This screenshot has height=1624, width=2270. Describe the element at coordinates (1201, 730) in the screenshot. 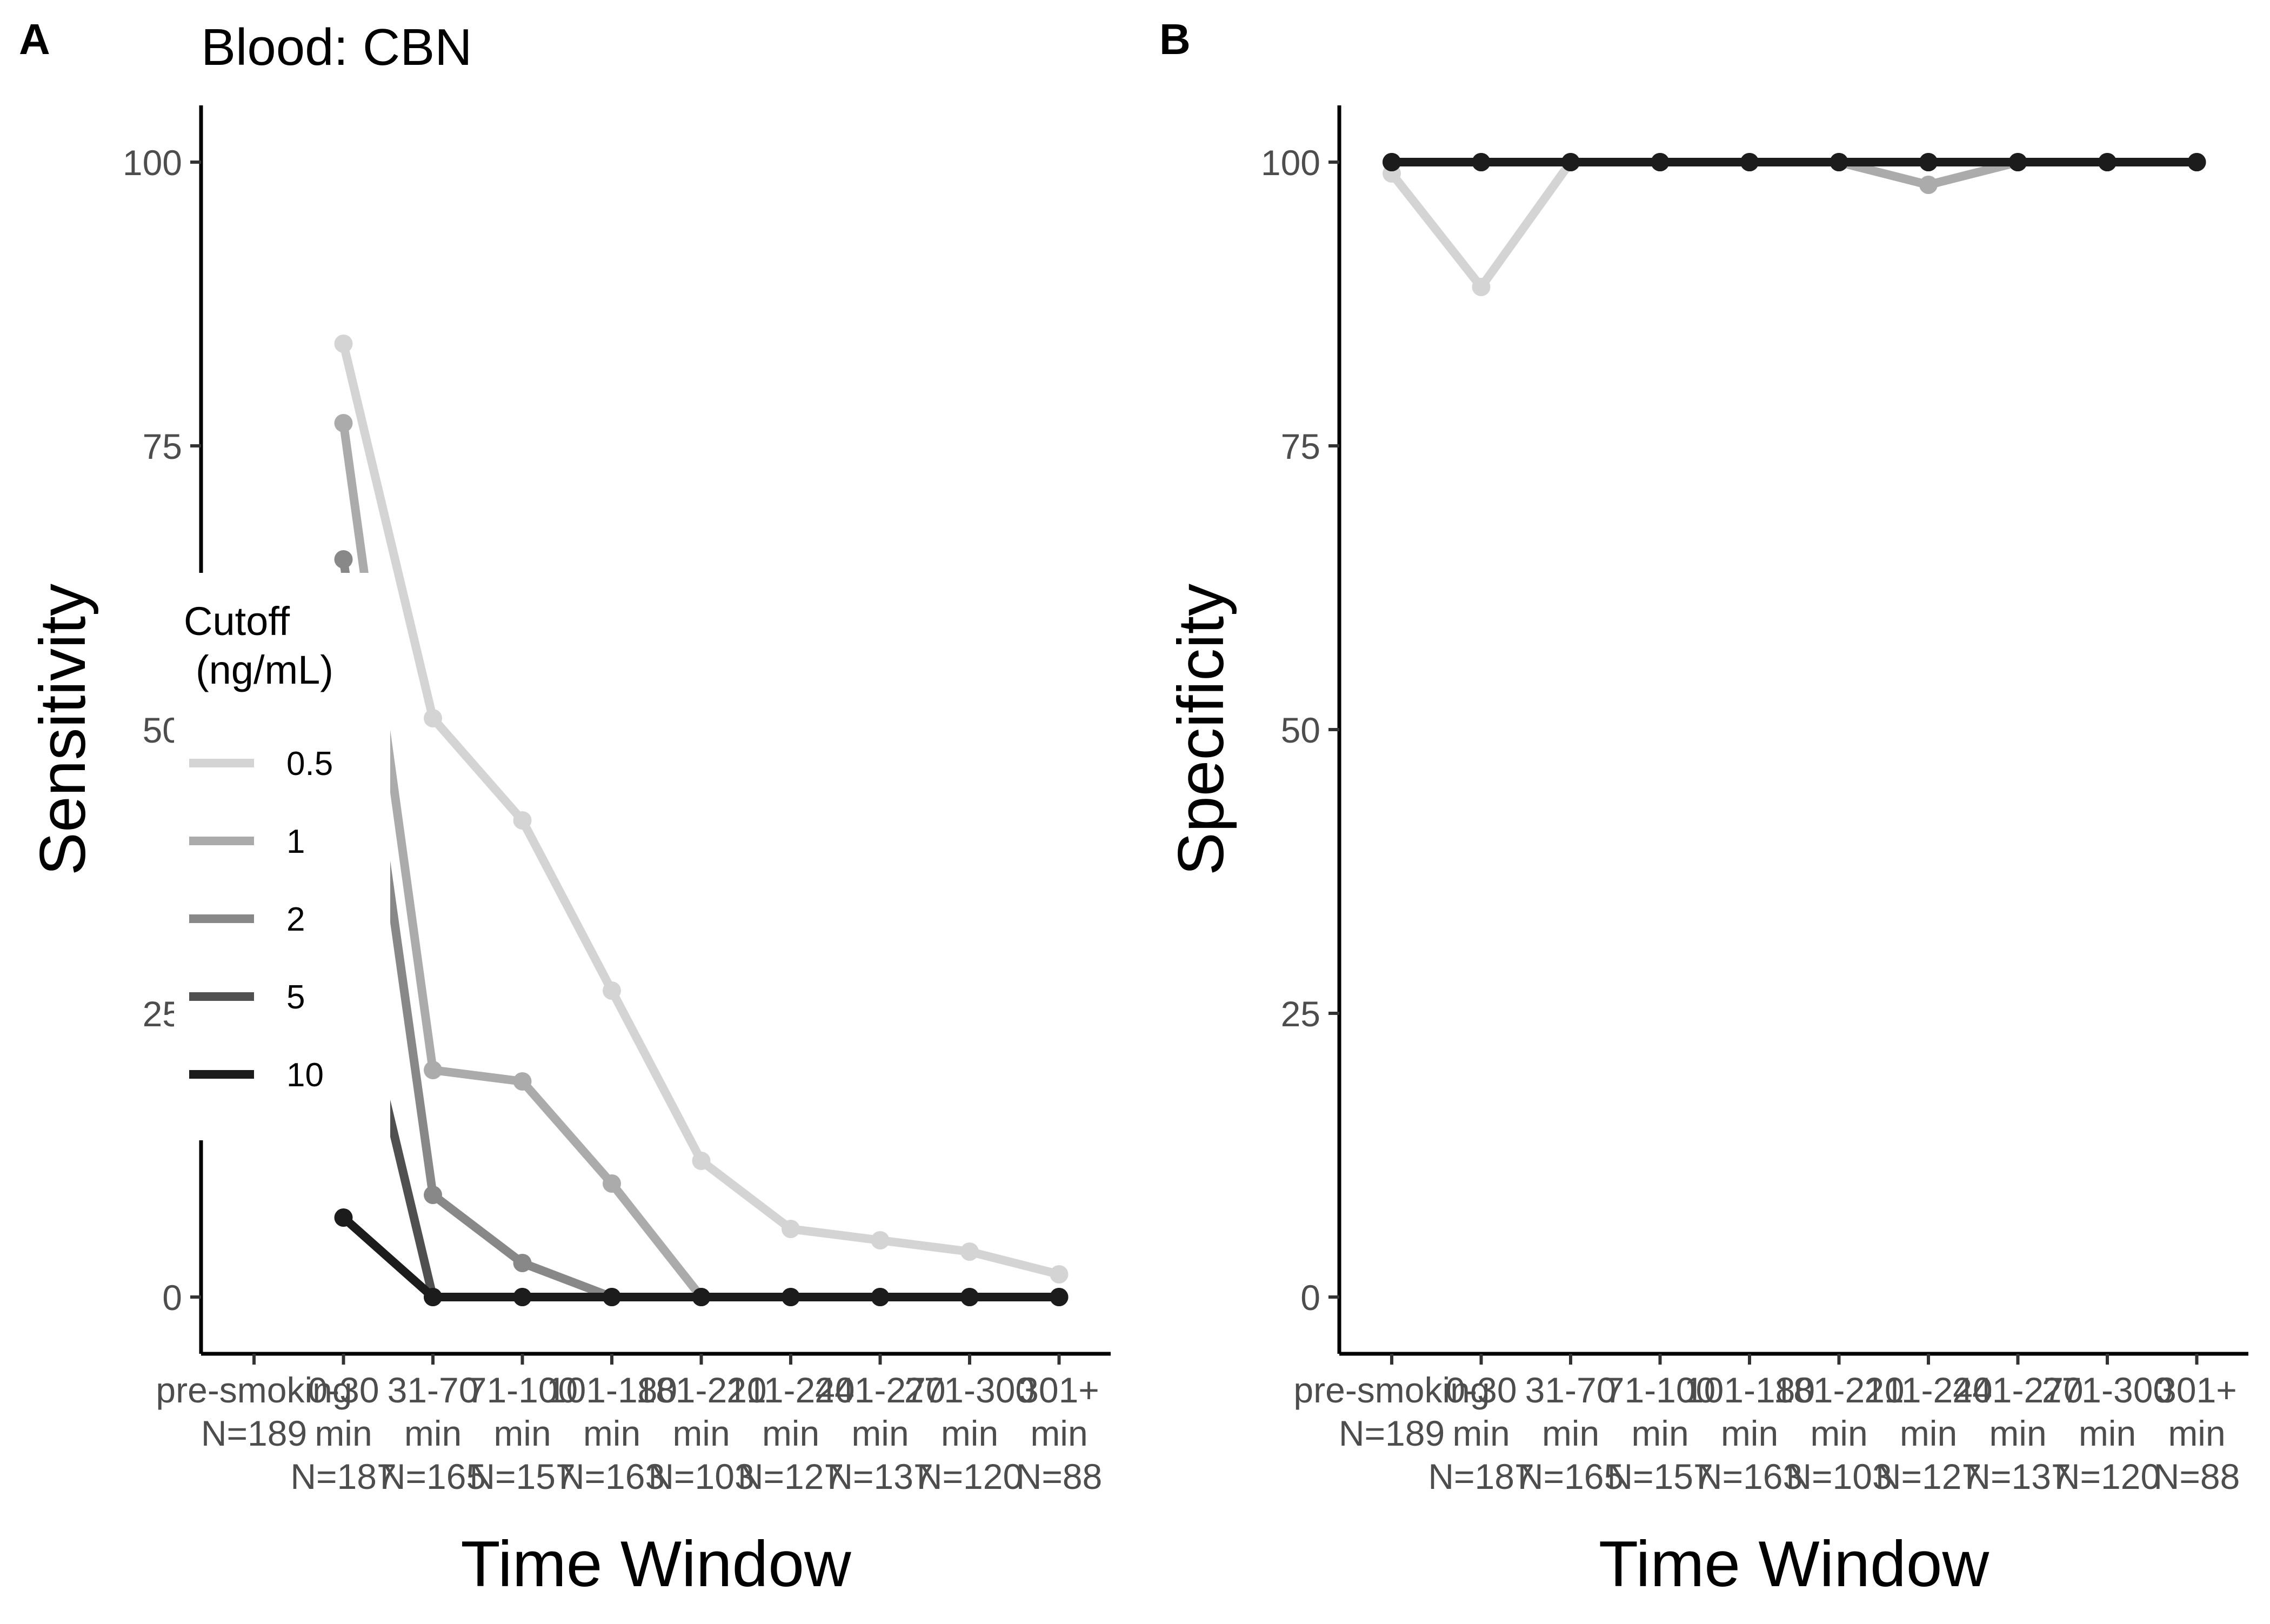

I see `y-axis-title: Specificity` at that location.